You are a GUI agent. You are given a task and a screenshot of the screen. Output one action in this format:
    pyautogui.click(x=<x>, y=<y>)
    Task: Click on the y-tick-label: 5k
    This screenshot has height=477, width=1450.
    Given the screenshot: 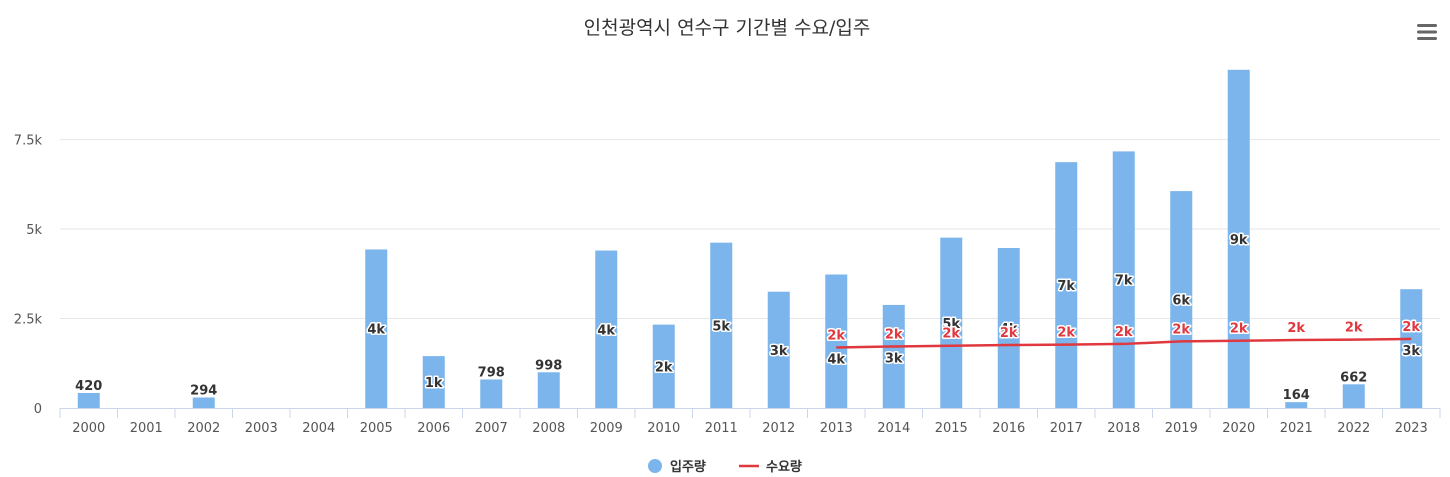 What is the action you would take?
    pyautogui.click(x=34, y=230)
    